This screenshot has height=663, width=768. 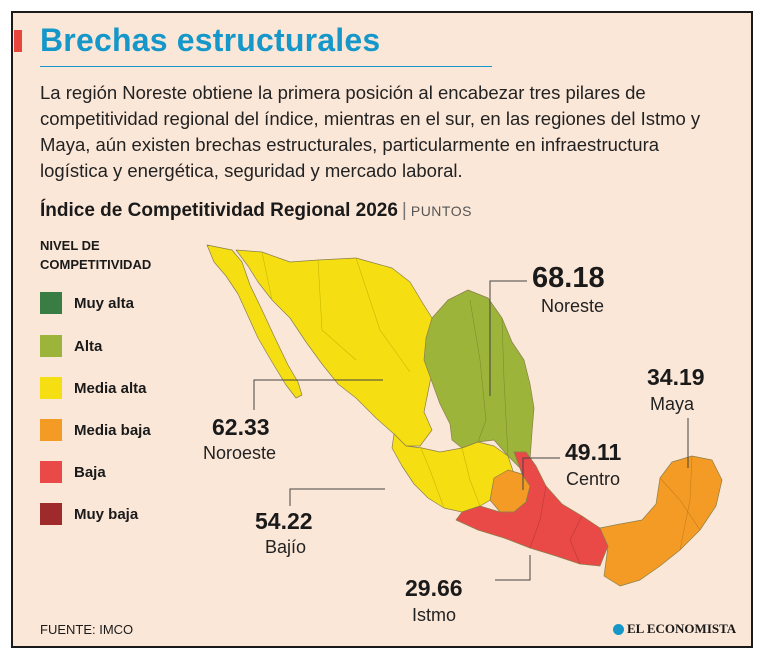 I want to click on brand-mark-icon, so click(x=618, y=629).